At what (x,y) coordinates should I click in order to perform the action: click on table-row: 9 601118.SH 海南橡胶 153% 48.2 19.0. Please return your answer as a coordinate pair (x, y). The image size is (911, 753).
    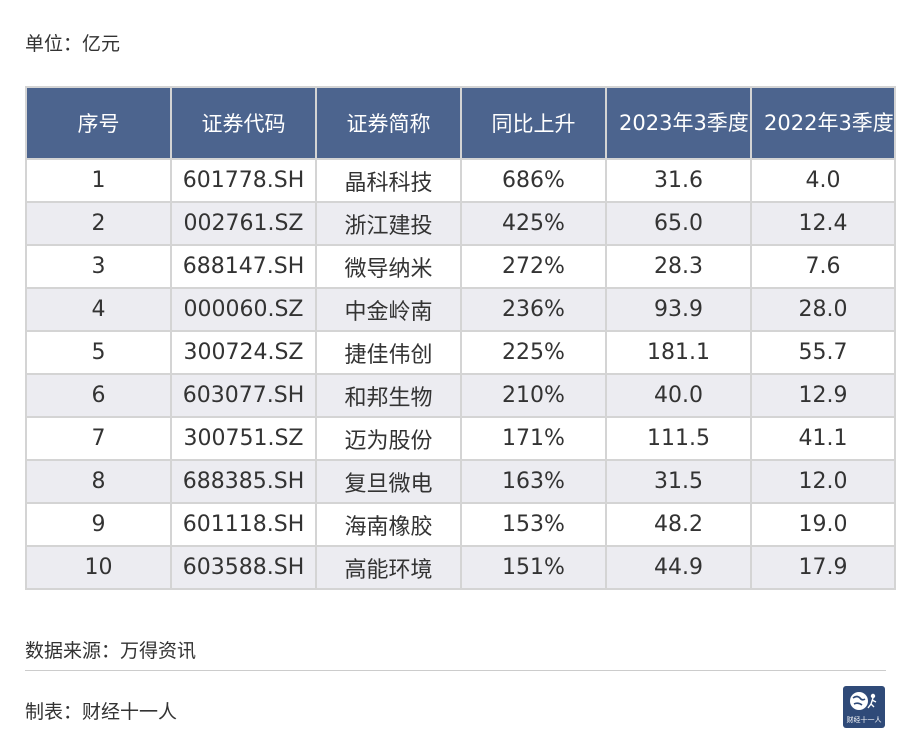
    Looking at the image, I should click on (460, 524).